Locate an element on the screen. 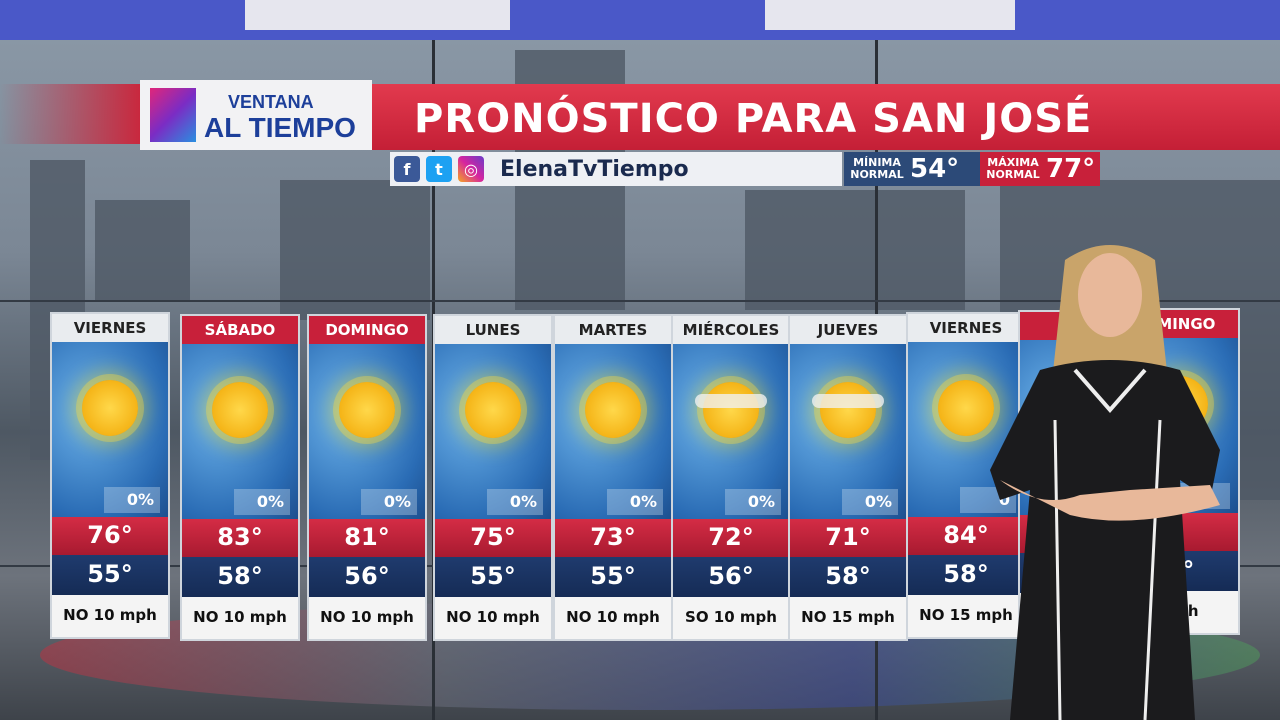  social-bar: f t ◎ ElenaTvTiempo is located at coordinates (616, 169).